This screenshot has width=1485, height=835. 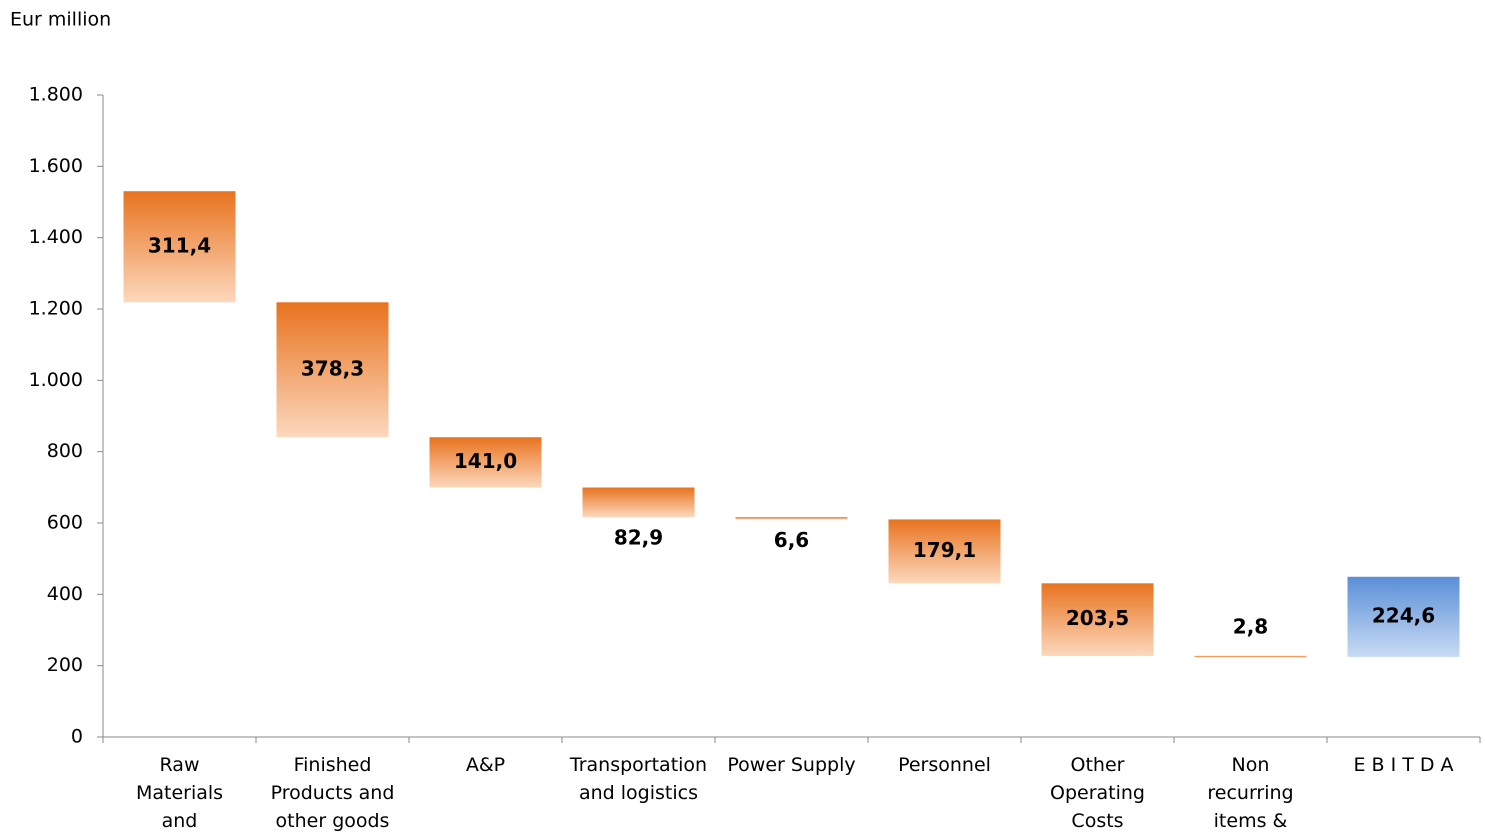 I want to click on x-tick-label: E B I T D A, so click(x=1403, y=765).